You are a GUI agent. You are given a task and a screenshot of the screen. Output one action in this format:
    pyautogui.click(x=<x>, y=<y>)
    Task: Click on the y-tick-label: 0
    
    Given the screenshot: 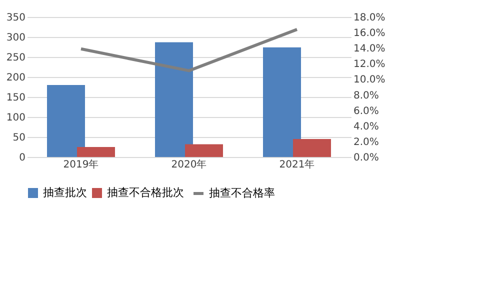 What is the action you would take?
    pyautogui.click(x=22, y=158)
    